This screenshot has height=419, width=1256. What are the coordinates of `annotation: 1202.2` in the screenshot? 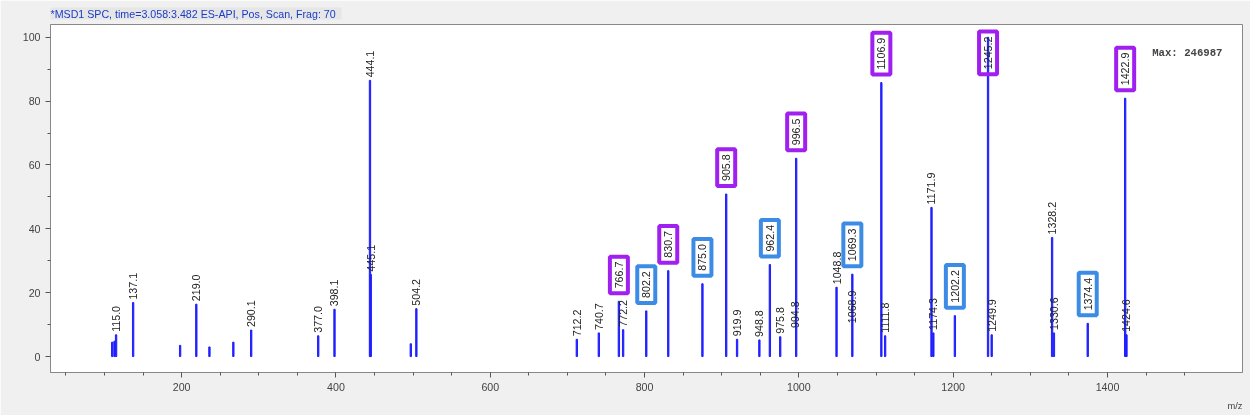 It's located at (954, 286).